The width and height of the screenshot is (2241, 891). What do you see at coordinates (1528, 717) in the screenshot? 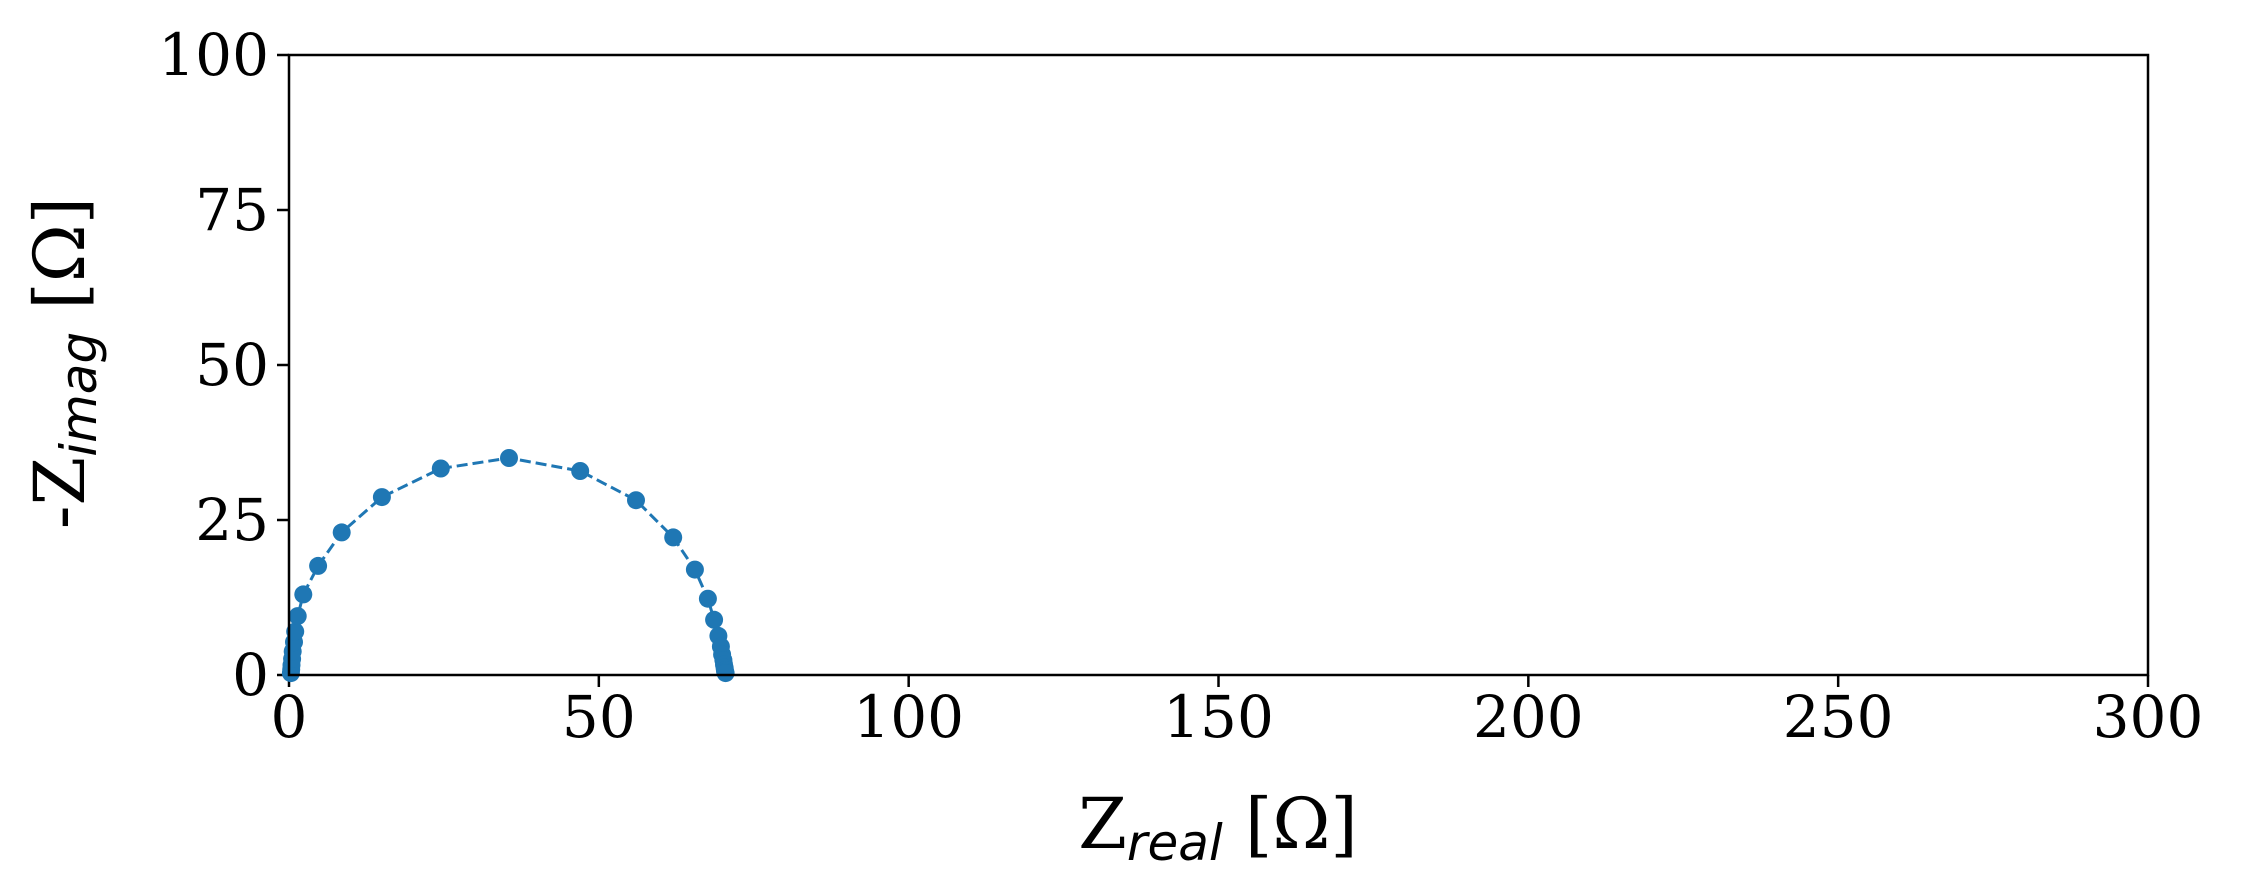
I see `x-tick-label: 200` at bounding box center [1528, 717].